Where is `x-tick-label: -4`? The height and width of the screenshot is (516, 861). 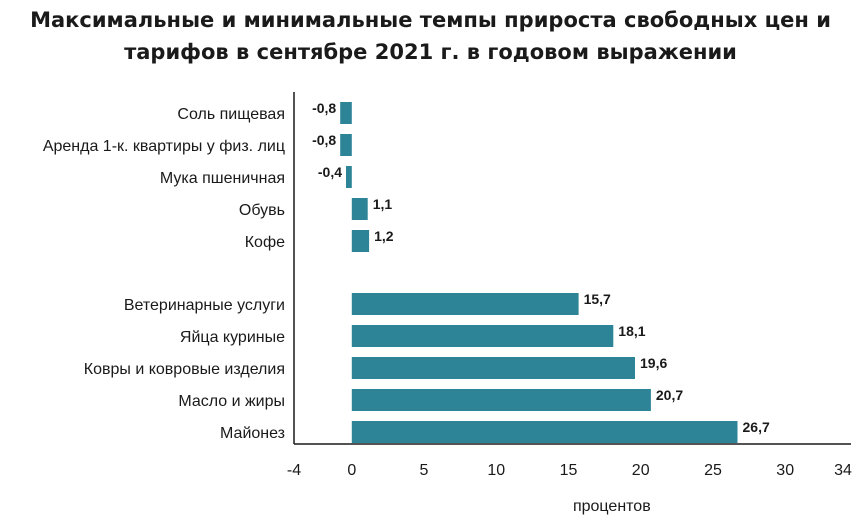
x-tick-label: -4 is located at coordinates (294, 470).